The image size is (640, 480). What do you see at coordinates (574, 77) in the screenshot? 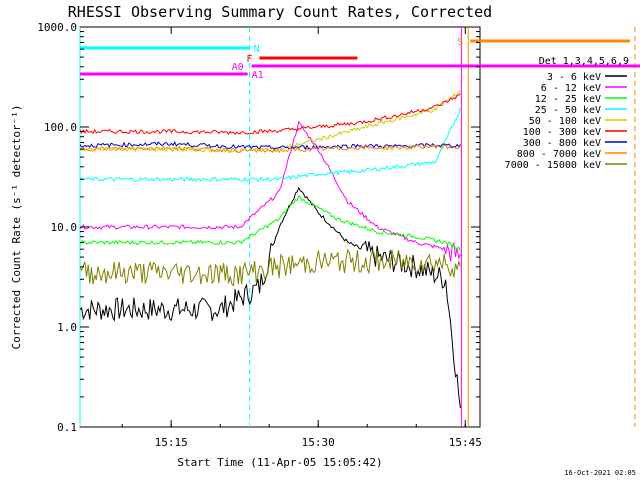
I see `legend-label-3-6-kev: 3 - 6 keV` at bounding box center [574, 77].